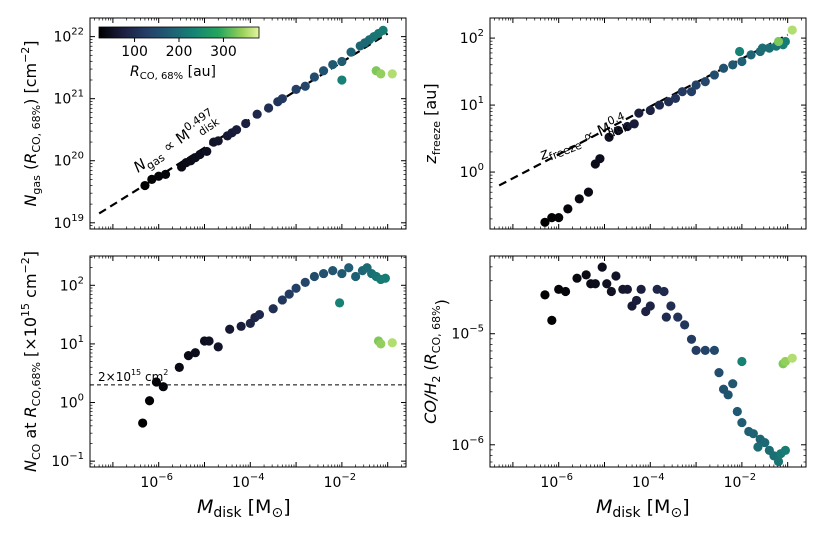 The image size is (830, 535). I want to click on threshold-label: 2×1015 cm2, so click(133, 376).